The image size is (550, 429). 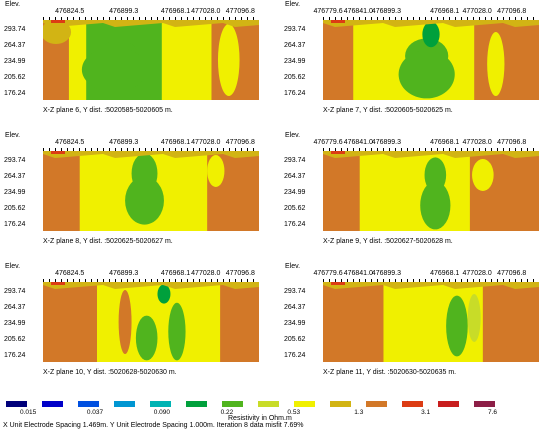 What do you see at coordinates (426, 412) in the screenshot?
I see `legend-value: 3.1` at bounding box center [426, 412].